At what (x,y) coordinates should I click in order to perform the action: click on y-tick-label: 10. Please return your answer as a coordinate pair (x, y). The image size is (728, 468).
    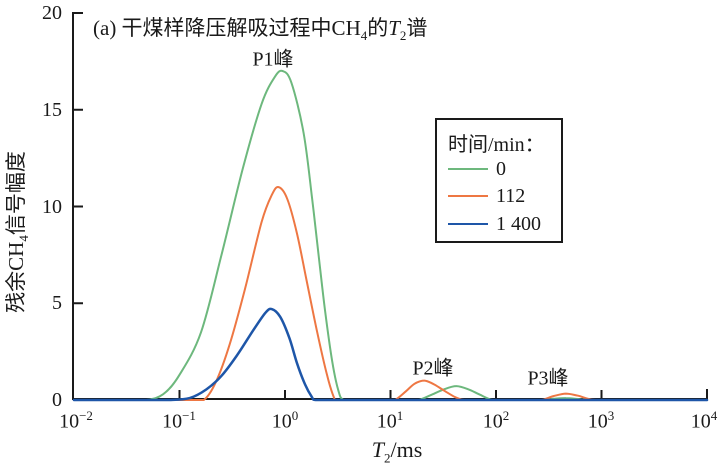
    Looking at the image, I should click on (52, 207).